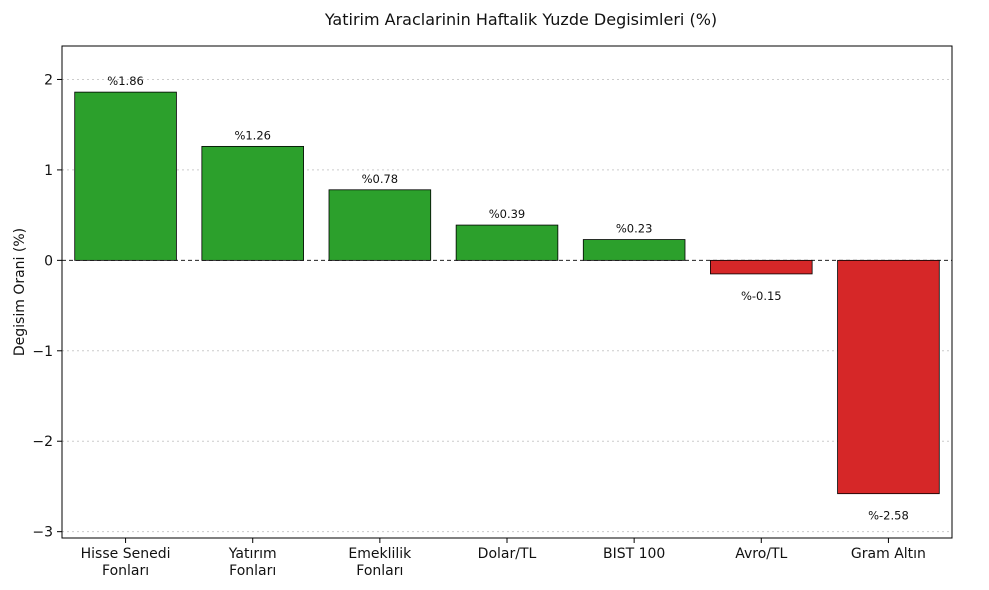 This screenshot has height=590, width=989. I want to click on x-tick-label: Avro/TL, so click(761, 554).